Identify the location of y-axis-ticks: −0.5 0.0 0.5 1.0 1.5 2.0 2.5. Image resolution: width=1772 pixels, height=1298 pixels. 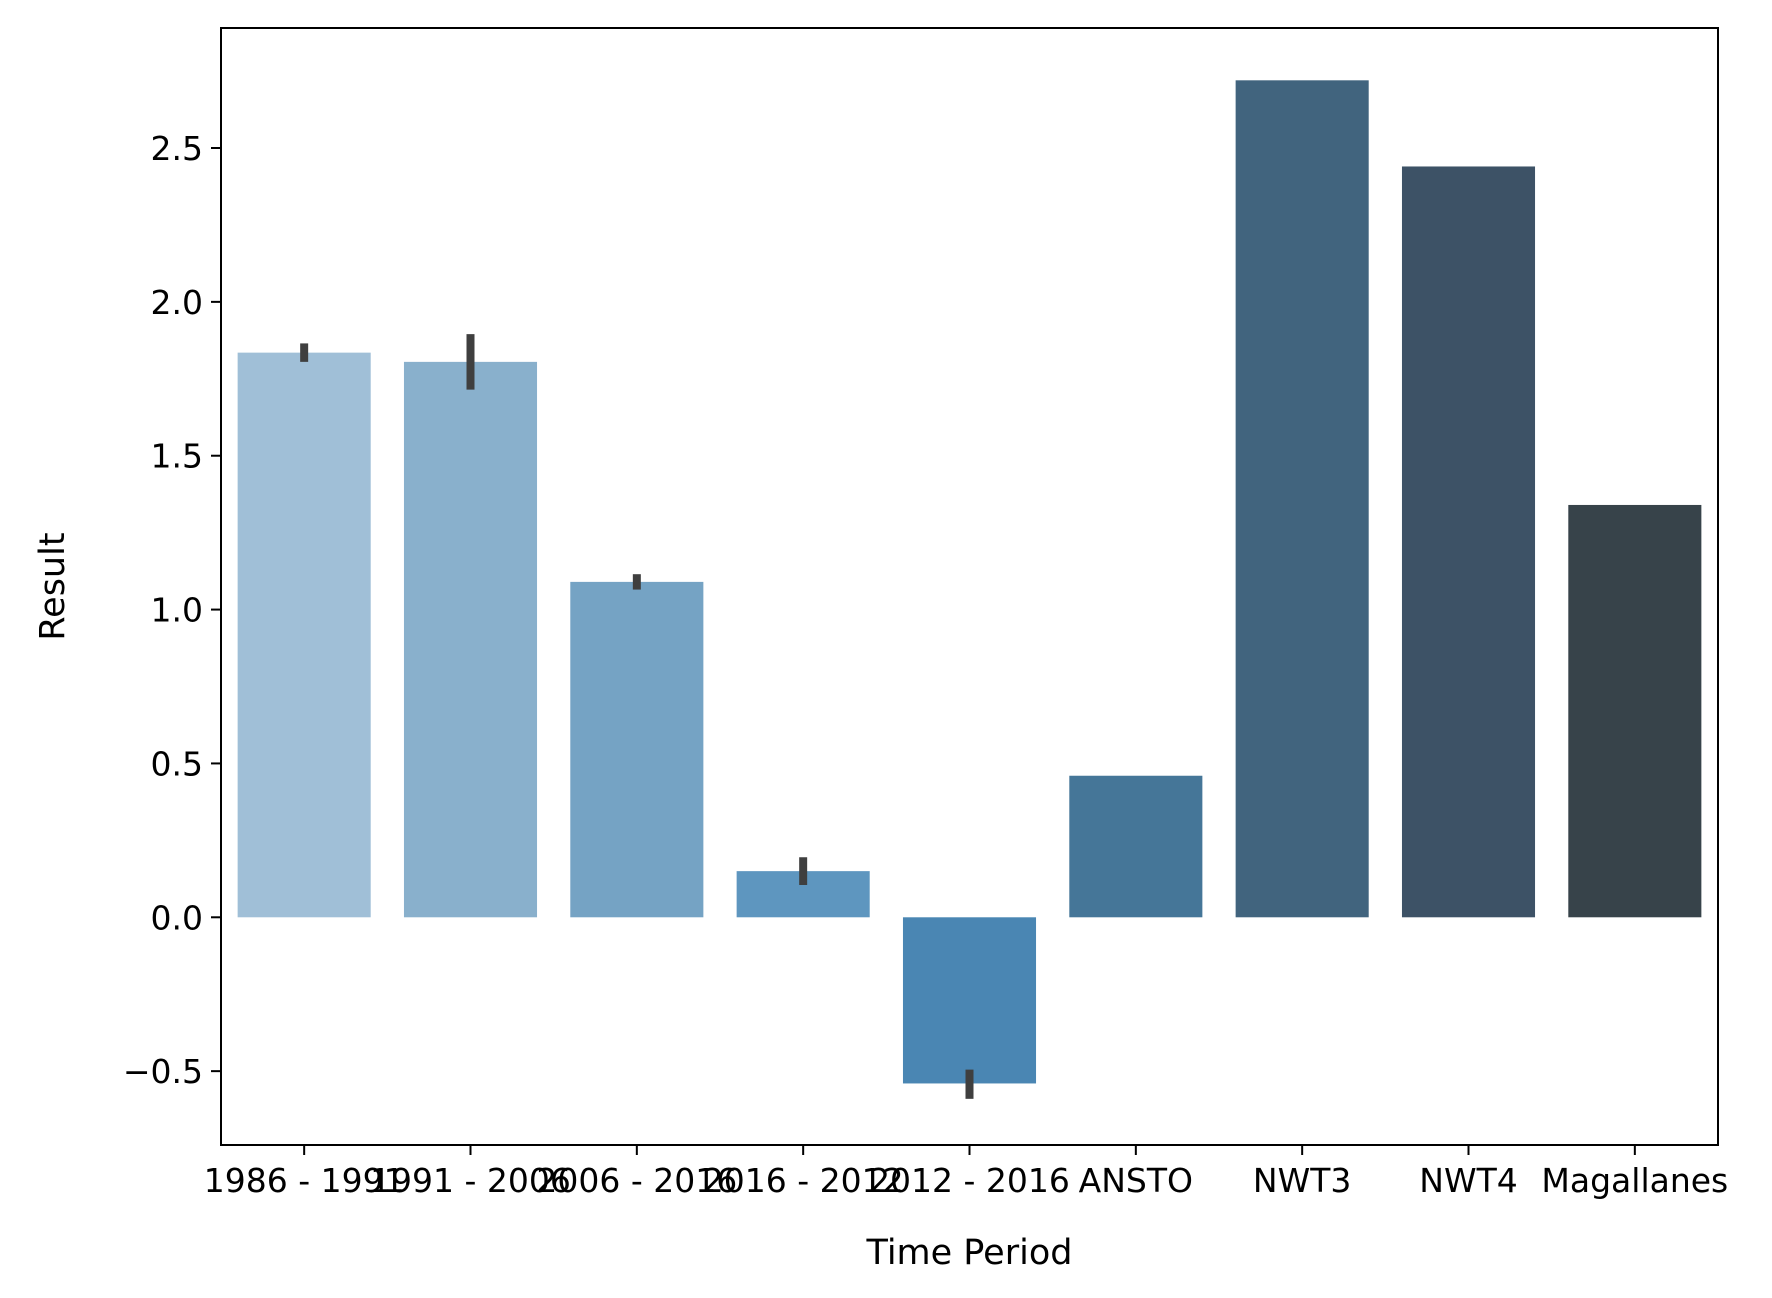
(172, 610).